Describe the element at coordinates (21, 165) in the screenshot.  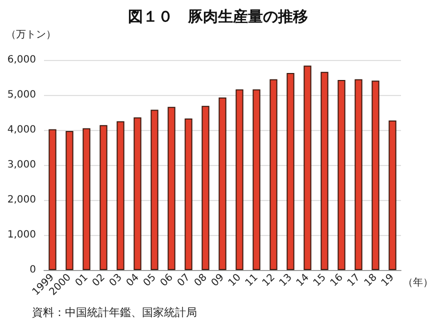
I see `y-tick-label: 3,000` at that location.